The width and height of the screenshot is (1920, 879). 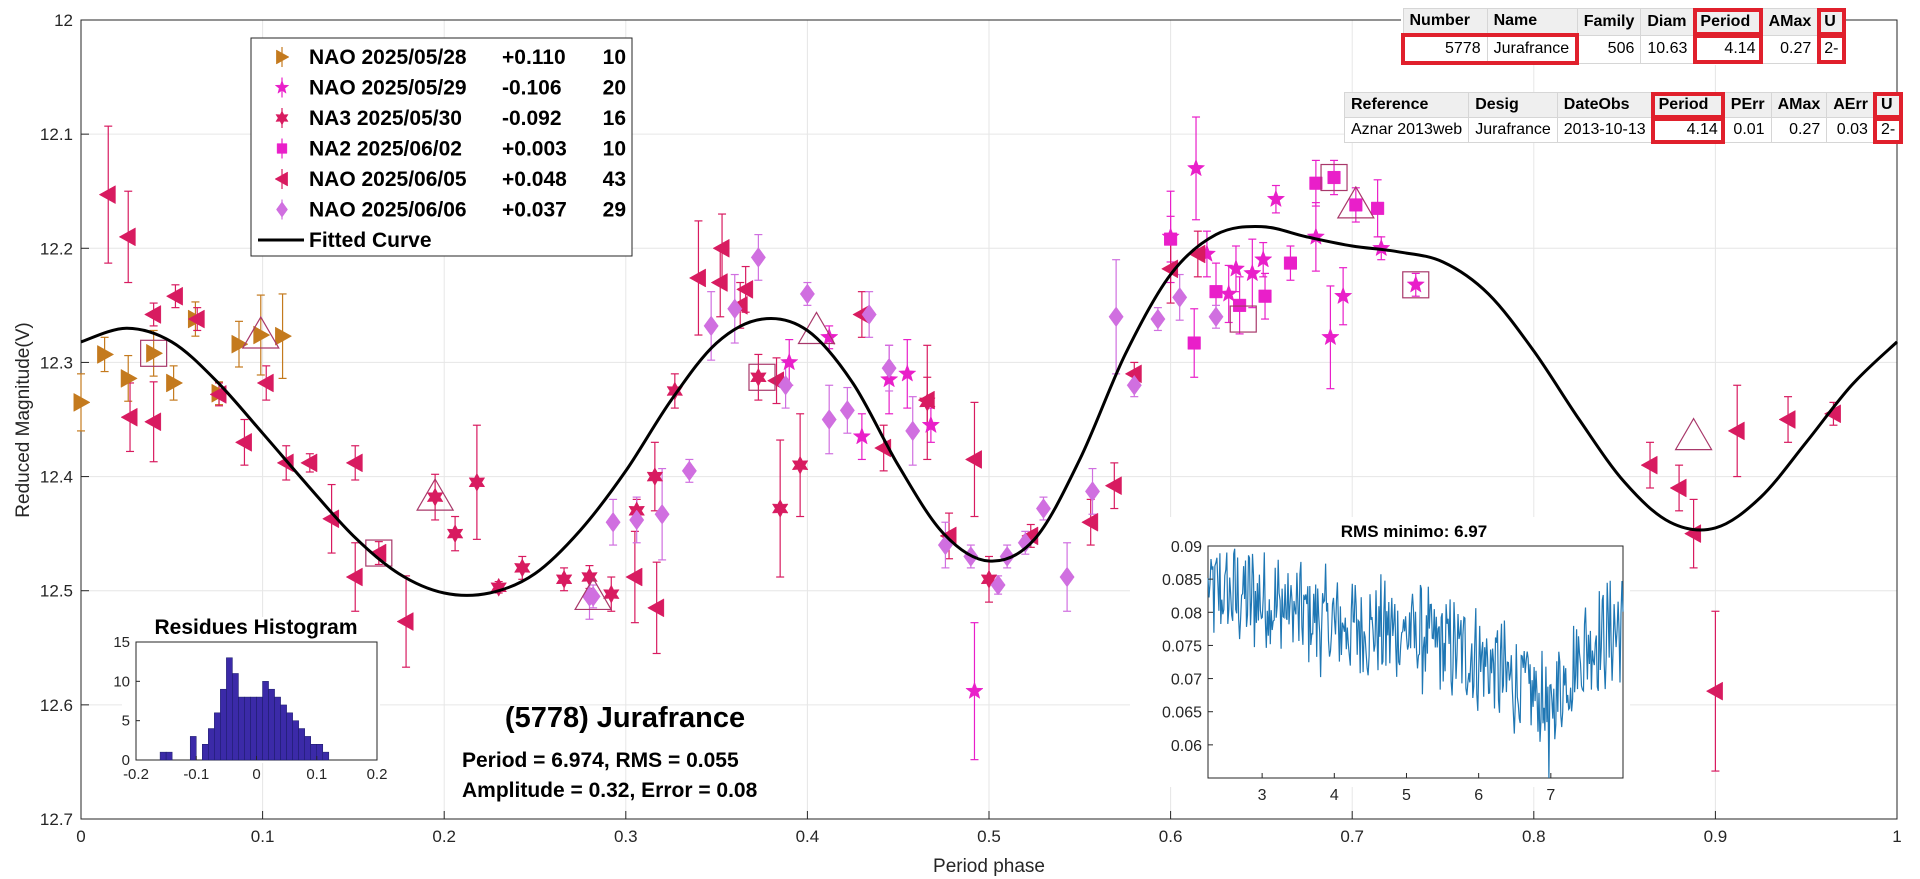 I want to click on x-tick-label: 0.5, so click(x=989, y=836).